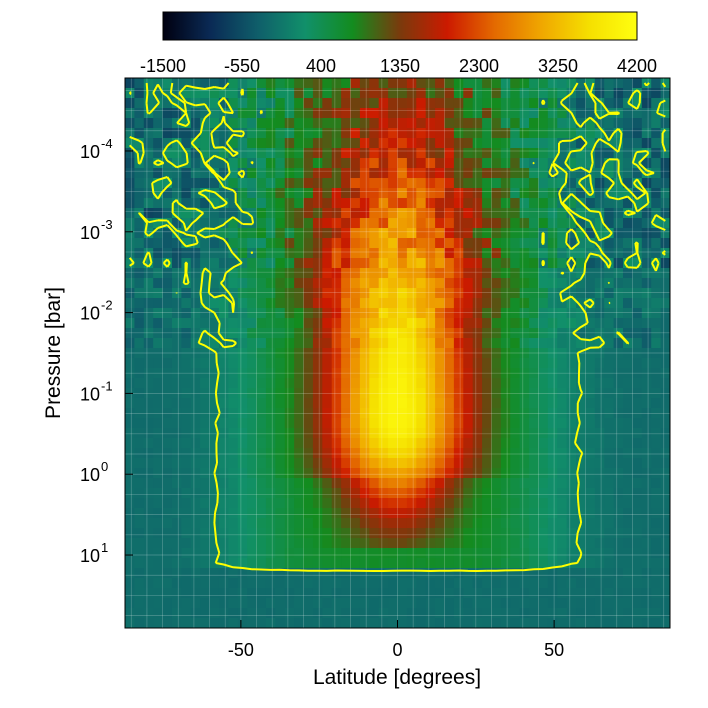  I want to click on y-tick-exponent: -1, so click(107, 385).